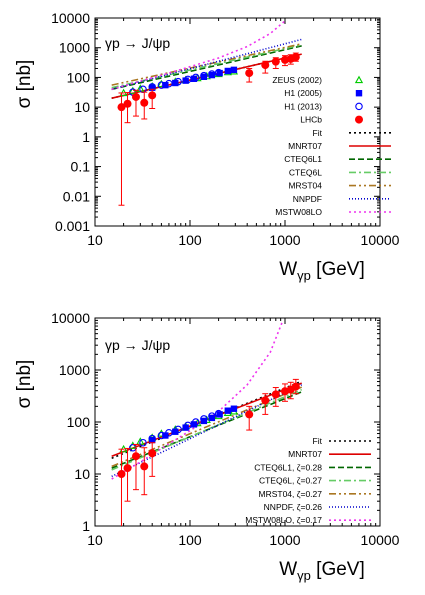 This screenshot has height=595, width=425. Describe the element at coordinates (303, 159) in the screenshot. I see `legend-label: CTEQ6L1` at that location.